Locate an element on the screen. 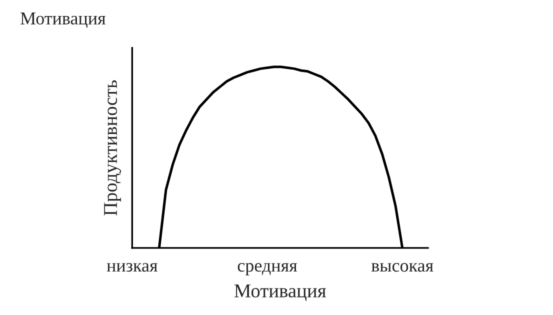 Image resolution: width=553 pixels, height=315 pixels. chart-title: Мотивация is located at coordinates (63, 20).